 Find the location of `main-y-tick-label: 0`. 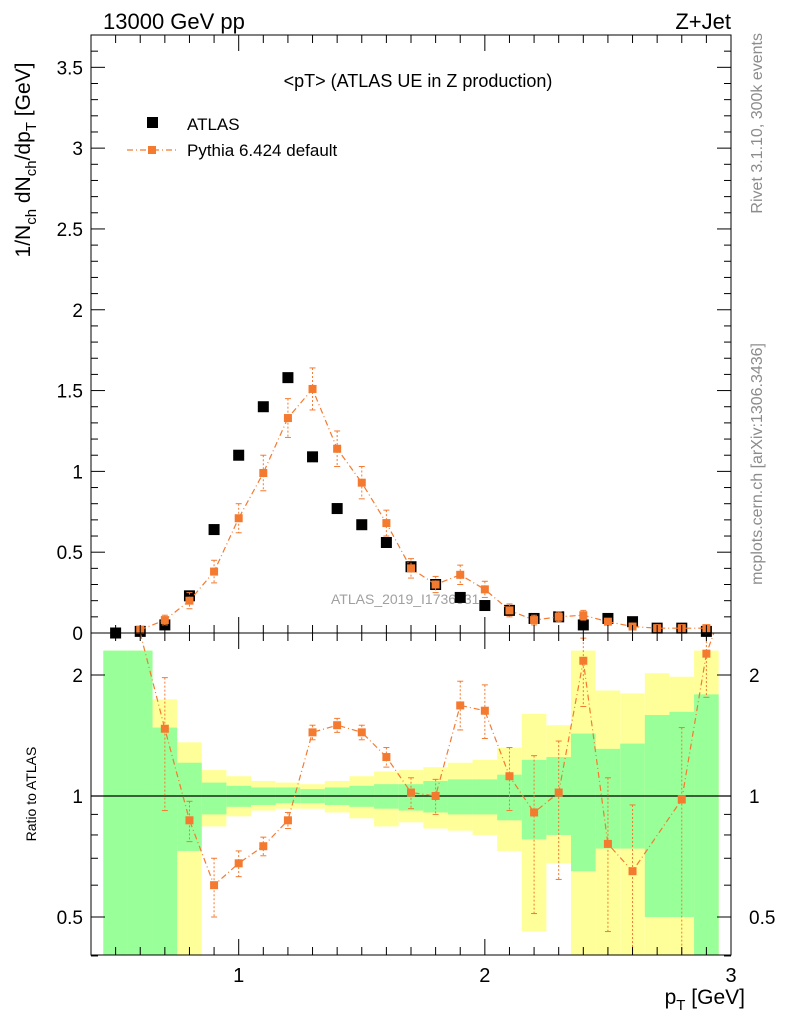

main-y-tick-label: 0 is located at coordinates (77, 634).